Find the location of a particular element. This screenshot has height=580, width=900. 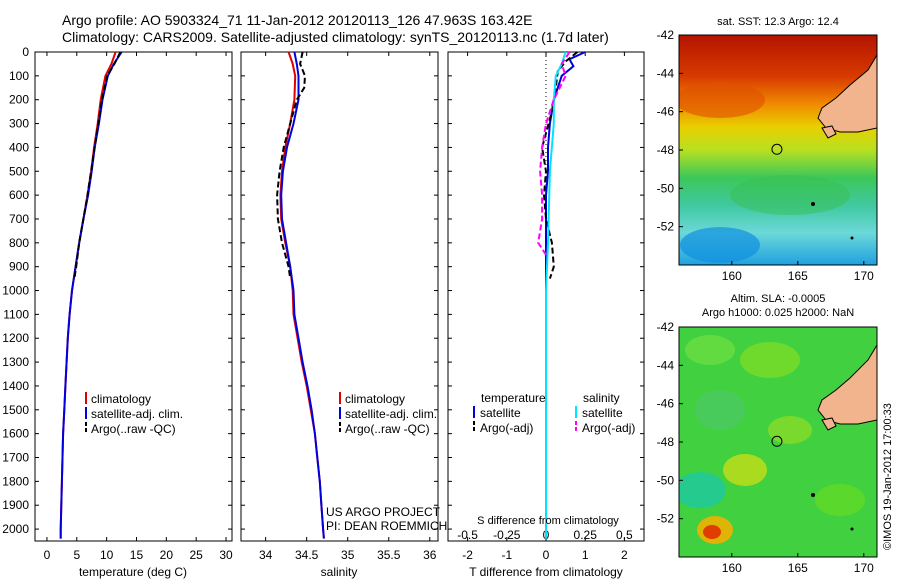

legend-label-satellite: satellite-adj. clim. is located at coordinates (391, 414).